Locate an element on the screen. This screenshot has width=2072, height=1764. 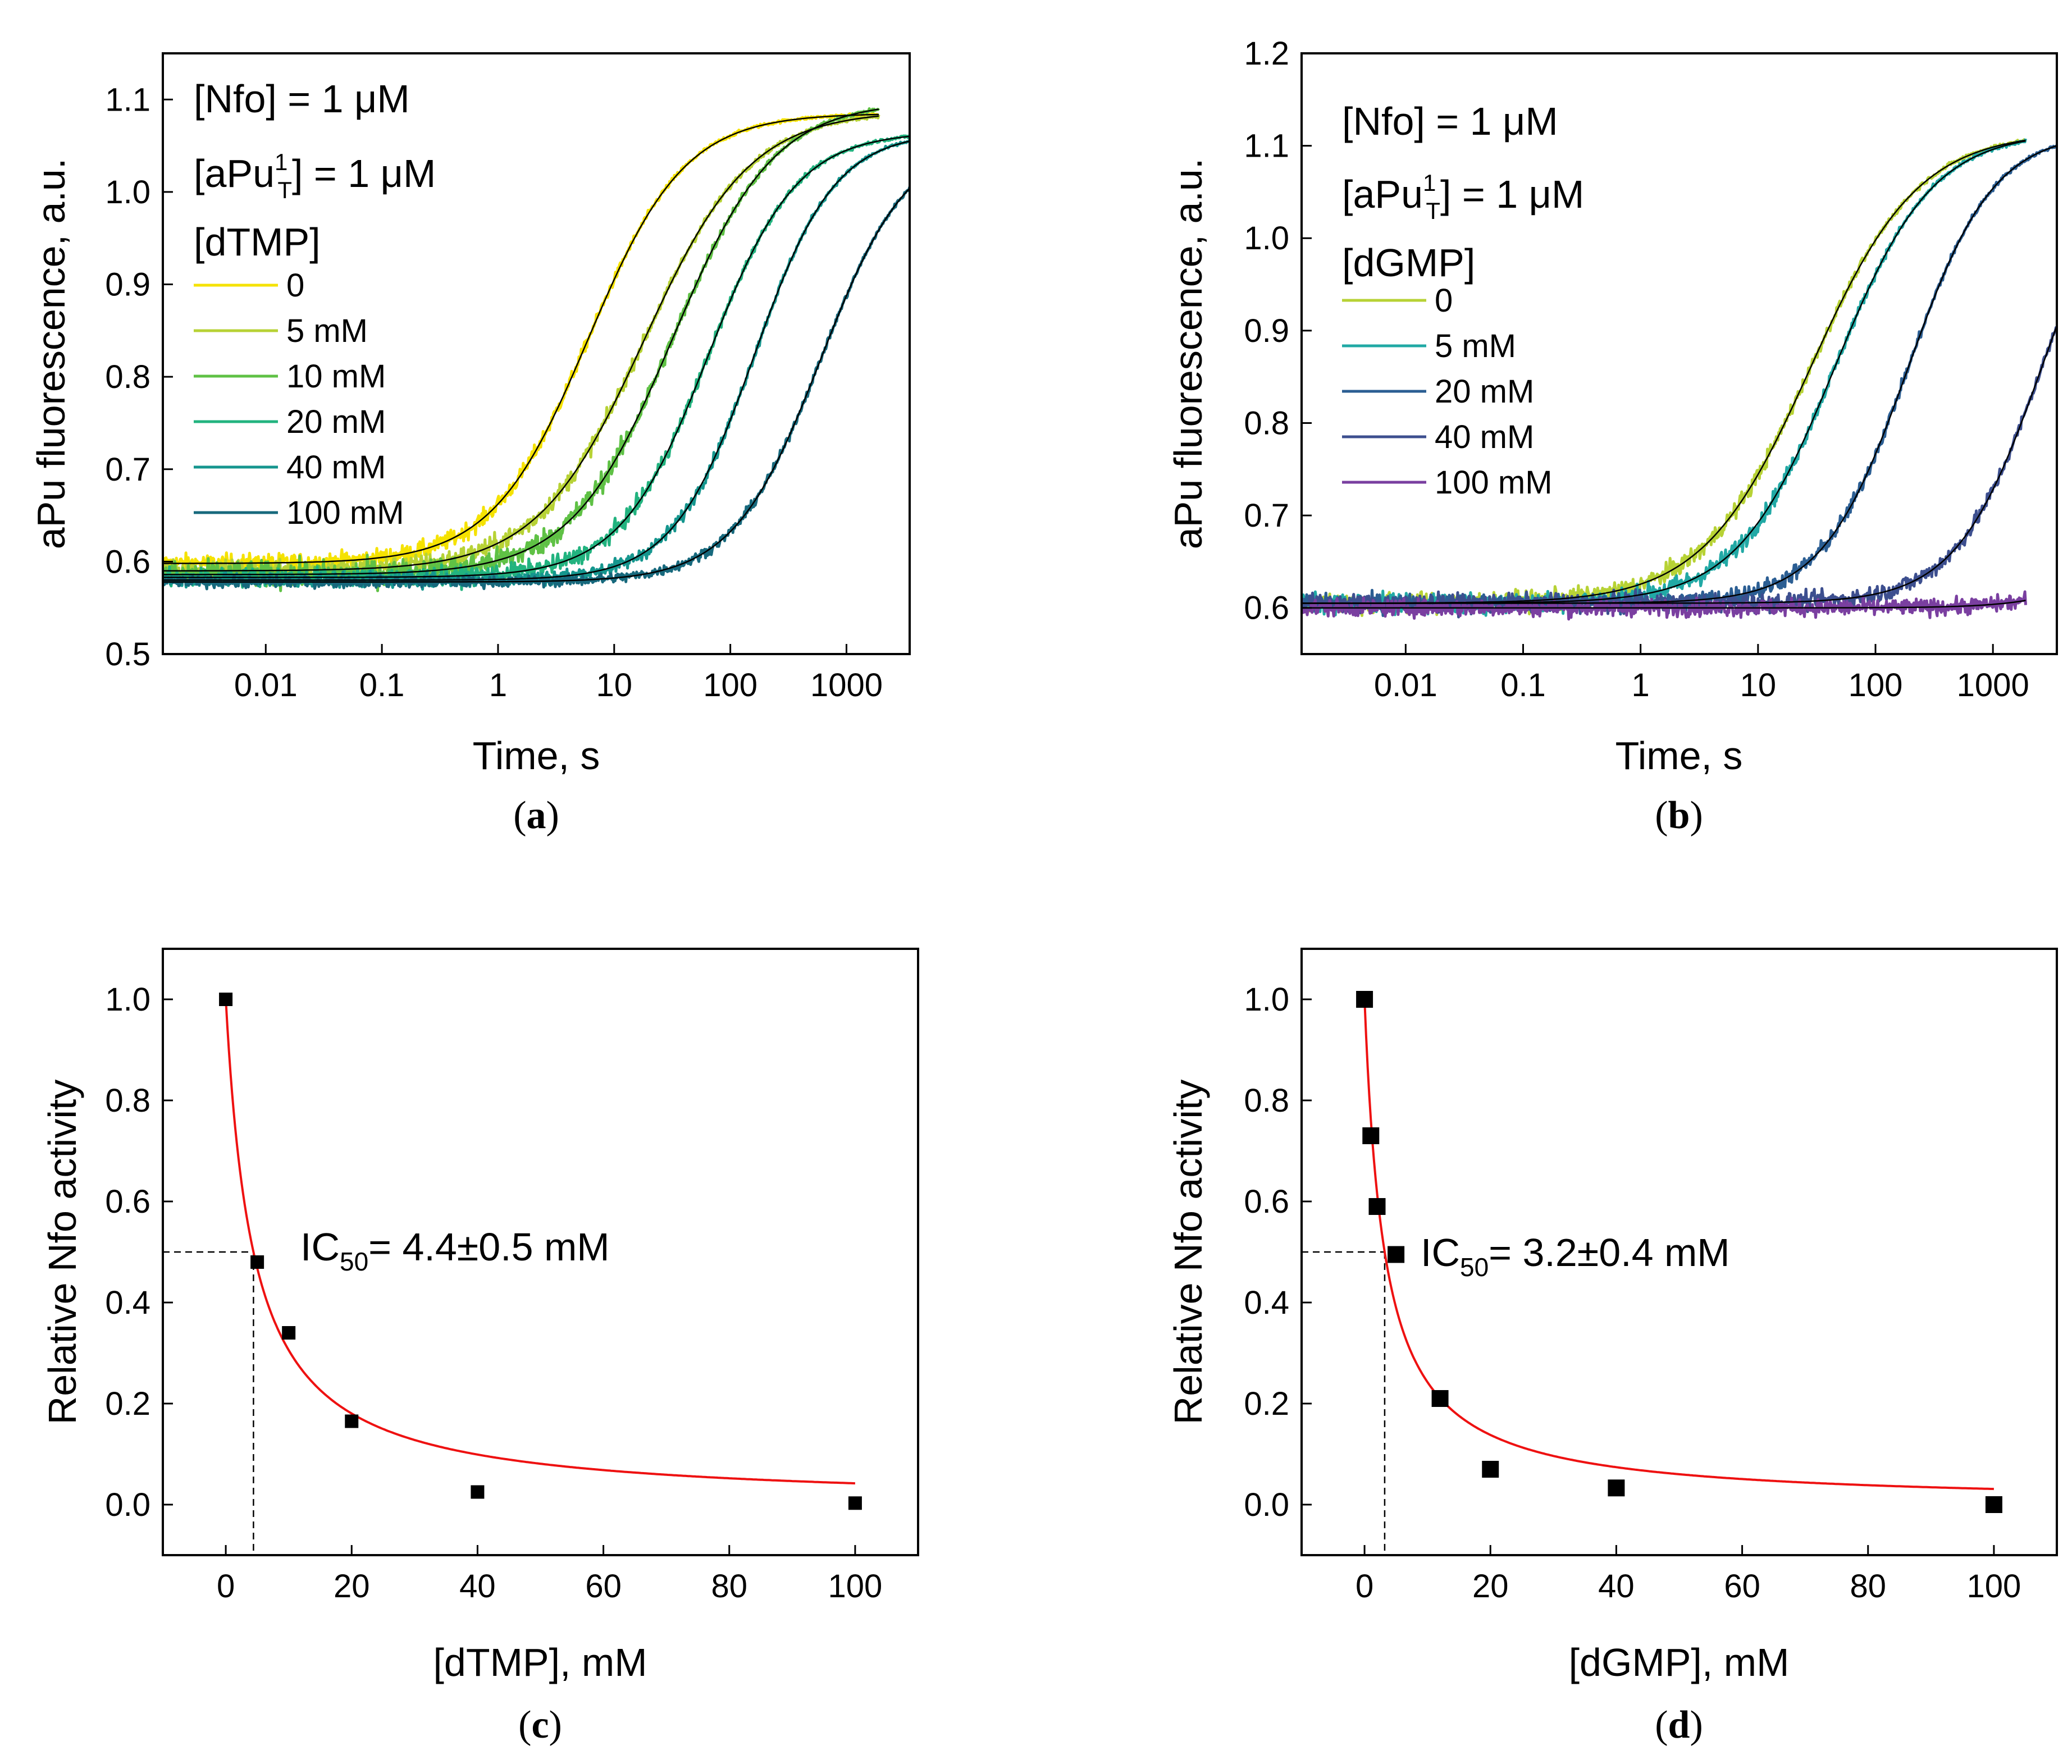
c-x-tick-label: 40 is located at coordinates (477, 1586).